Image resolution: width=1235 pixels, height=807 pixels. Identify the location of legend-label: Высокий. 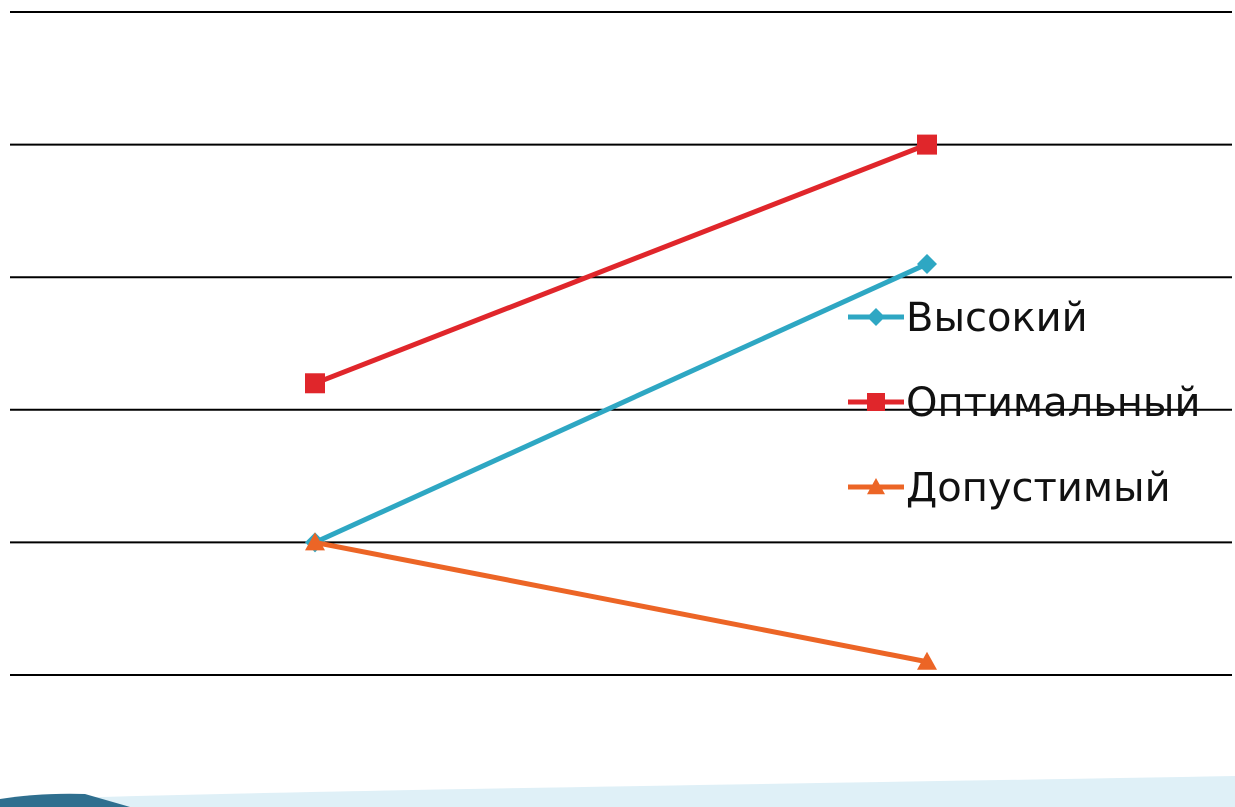
(997, 318).